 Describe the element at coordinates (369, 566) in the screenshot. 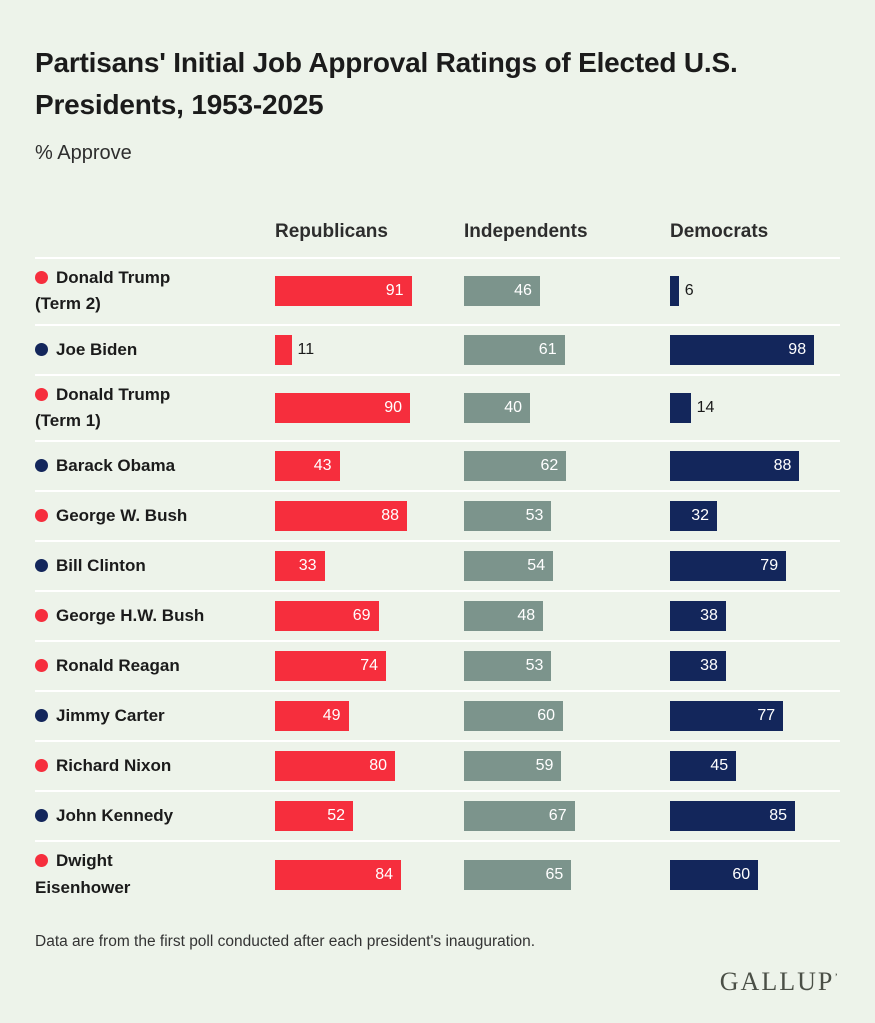

I see `bar-cell-republicans: 33` at that location.